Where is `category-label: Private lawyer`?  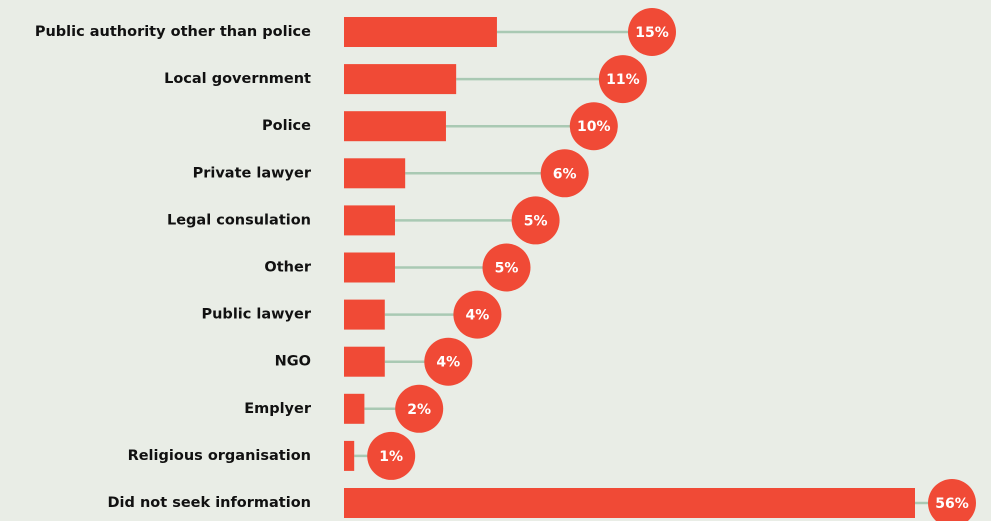 category-label: Private lawyer is located at coordinates (252, 173).